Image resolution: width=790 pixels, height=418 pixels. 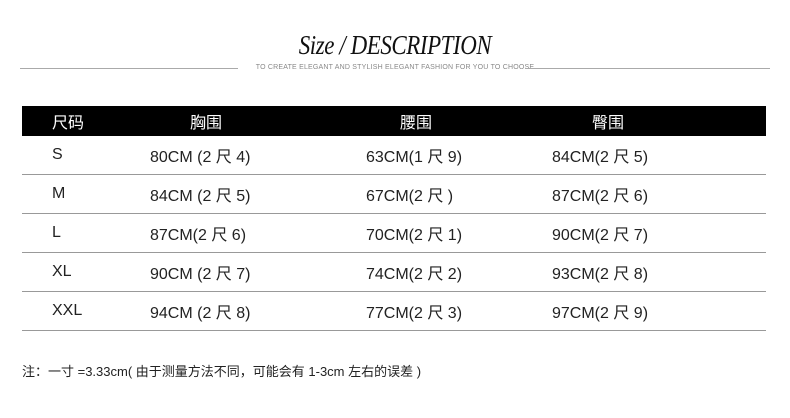 I want to click on cell-hip: 84CM(2 尺 5), so click(x=600, y=157).